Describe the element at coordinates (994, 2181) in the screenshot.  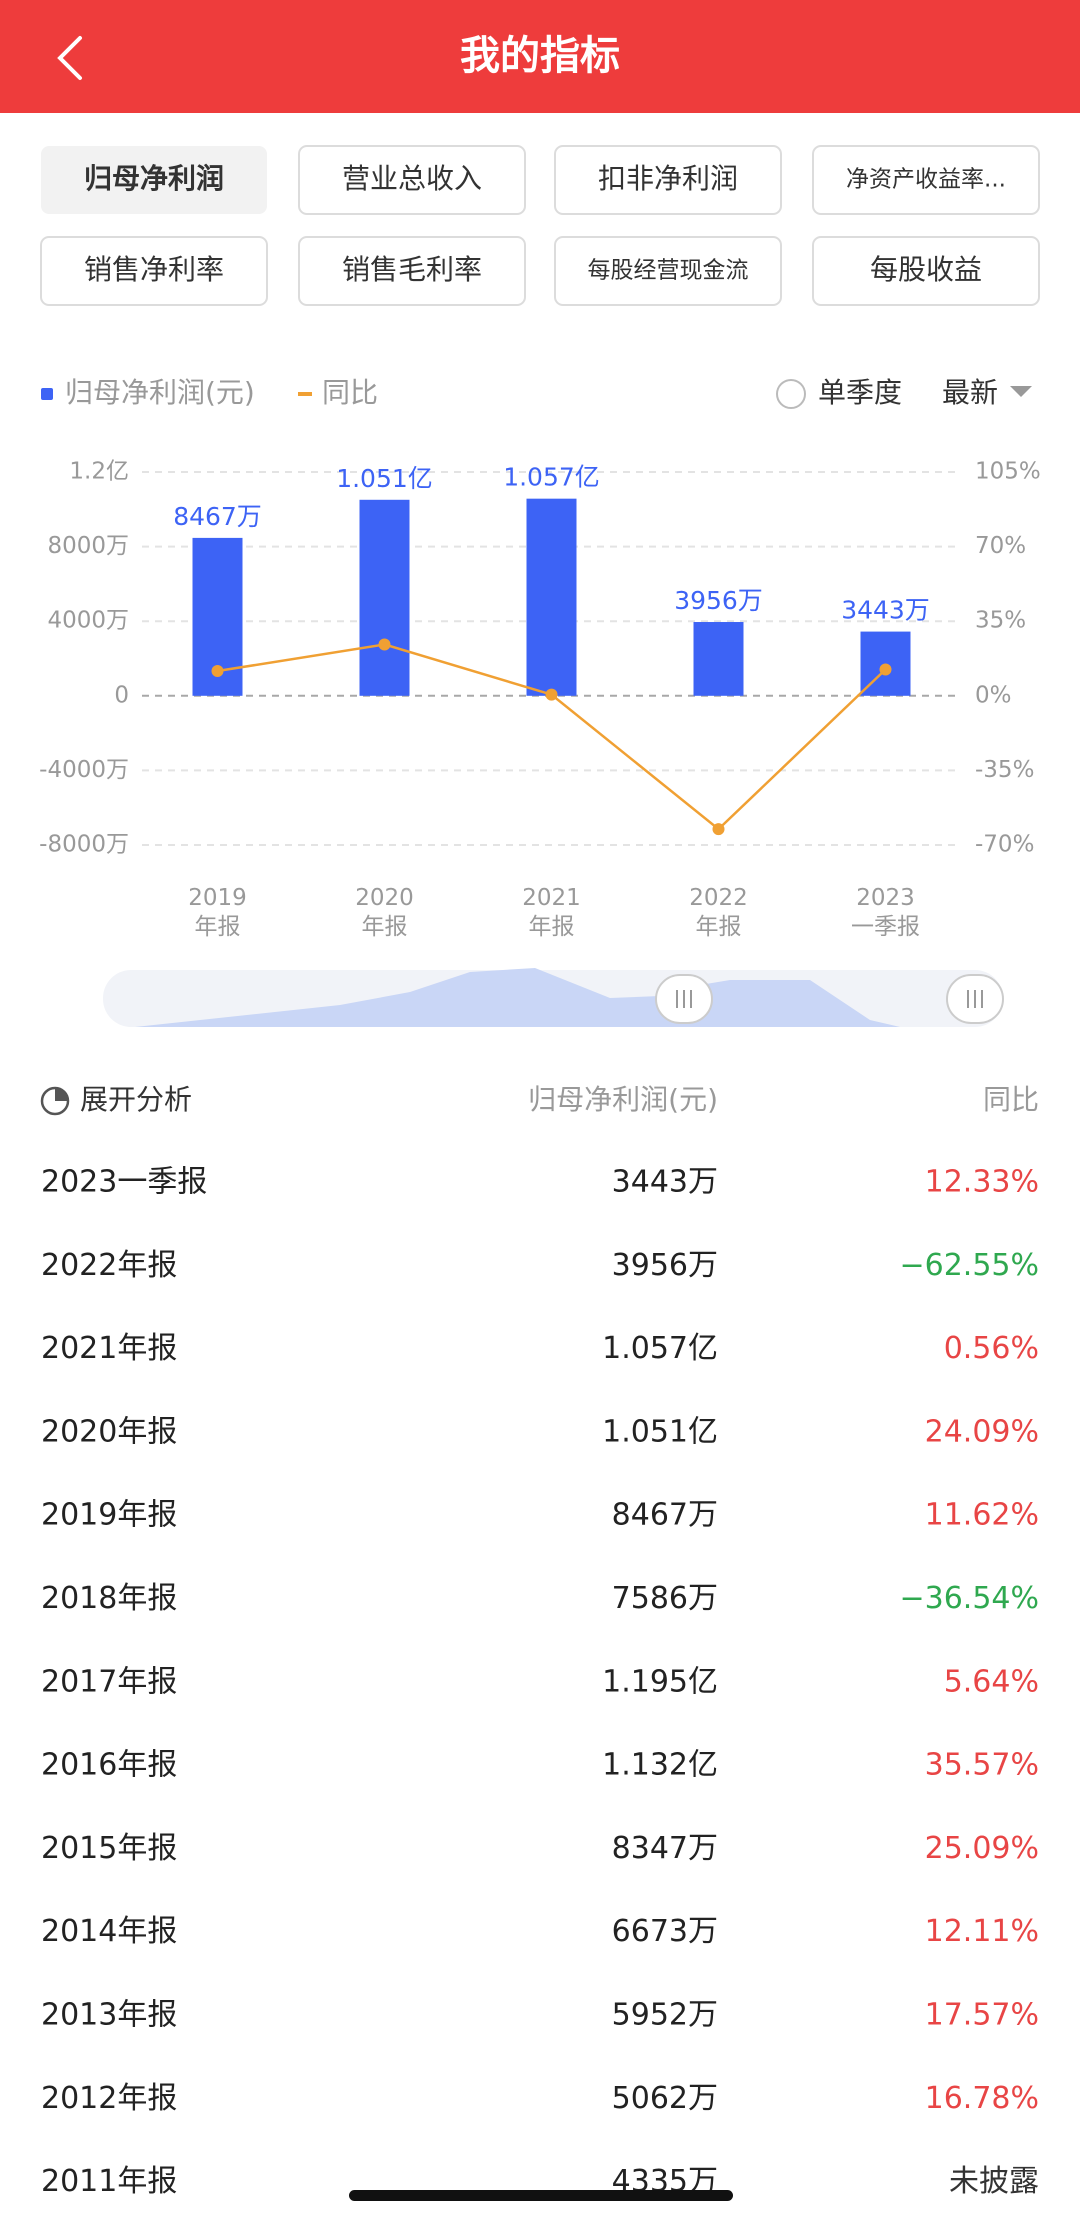
I see `row-yoy: 未披露` at that location.